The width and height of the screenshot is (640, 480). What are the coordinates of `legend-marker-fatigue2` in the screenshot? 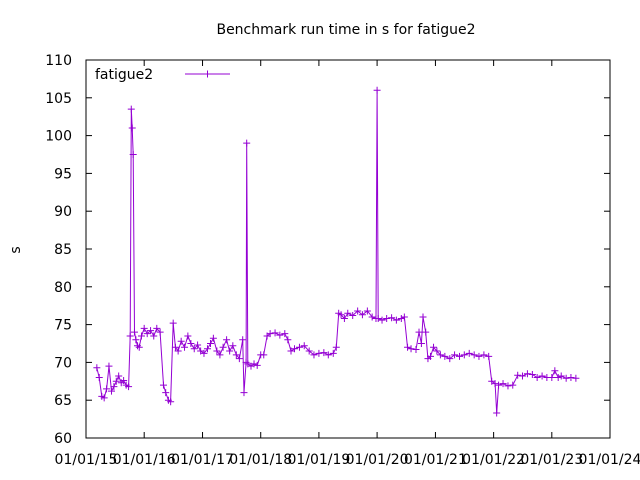 It's located at (207, 74).